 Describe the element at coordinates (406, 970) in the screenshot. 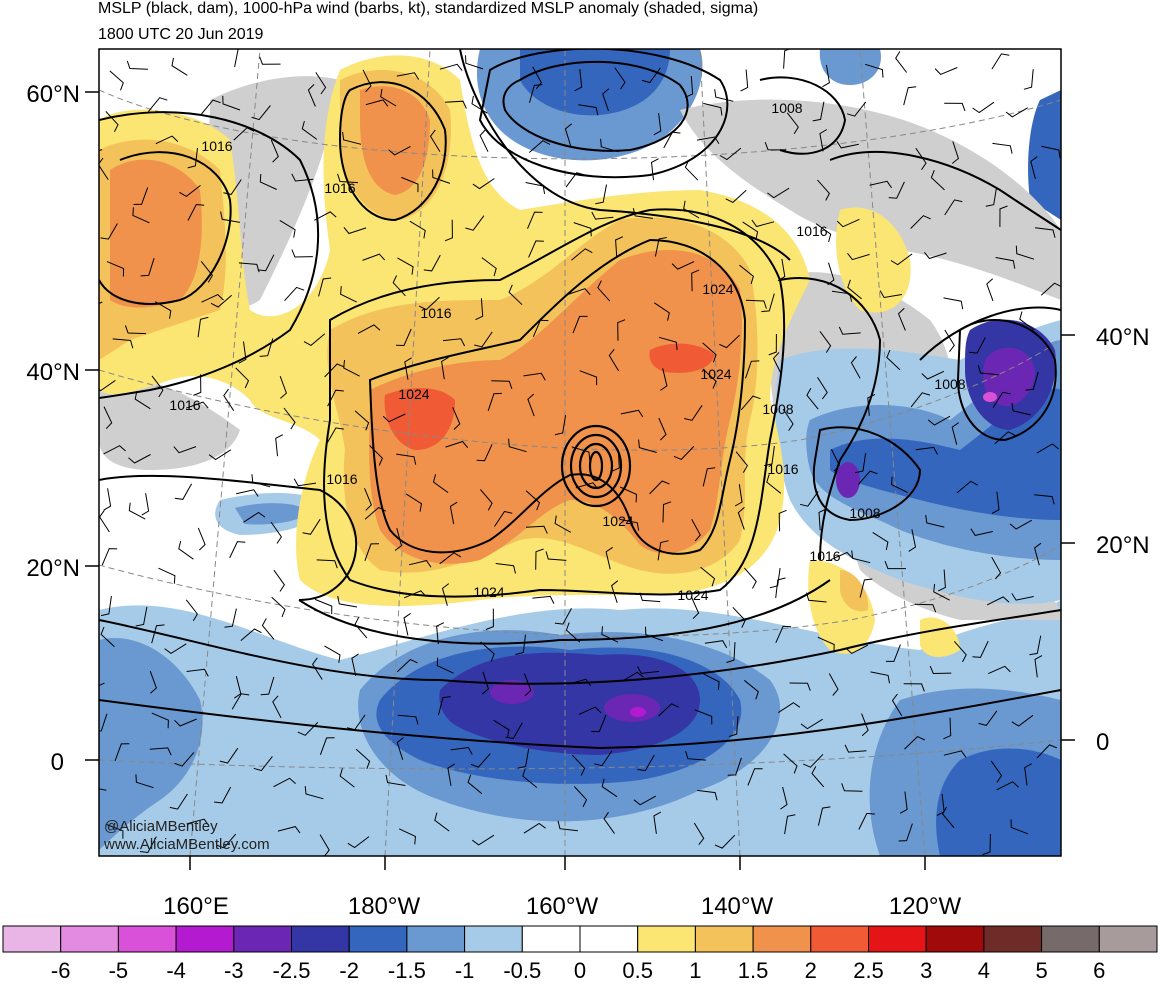

I see `colorbar-tick-label: -1.5` at that location.